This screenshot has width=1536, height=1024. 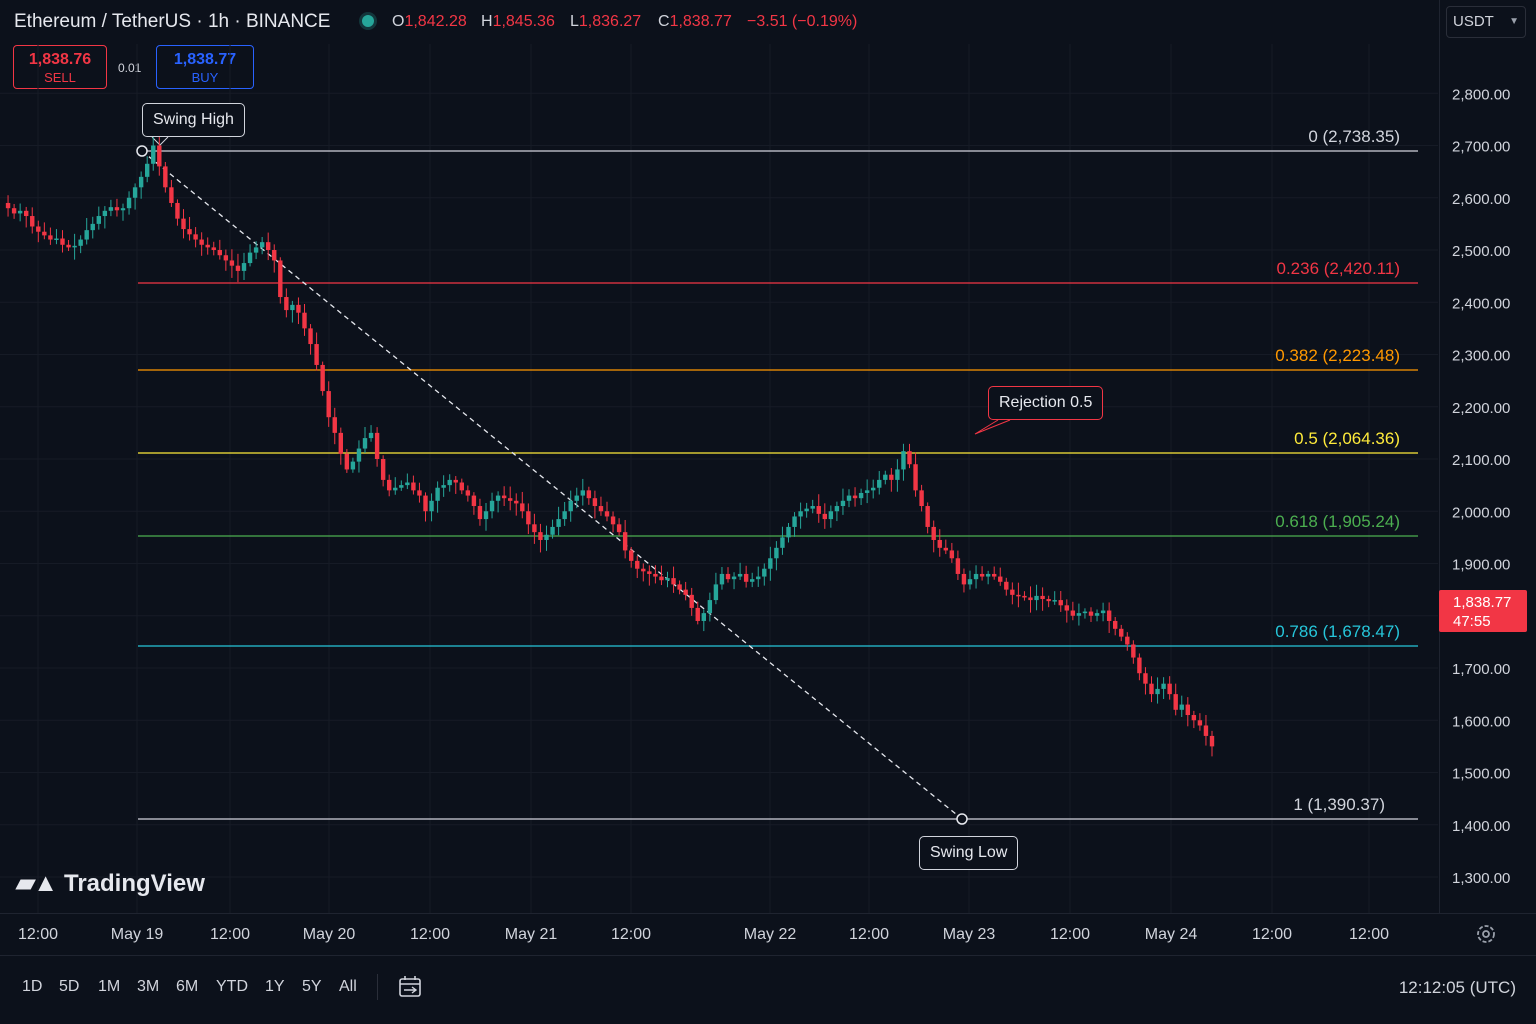 I want to click on gear-icon, so click(x=1486, y=934).